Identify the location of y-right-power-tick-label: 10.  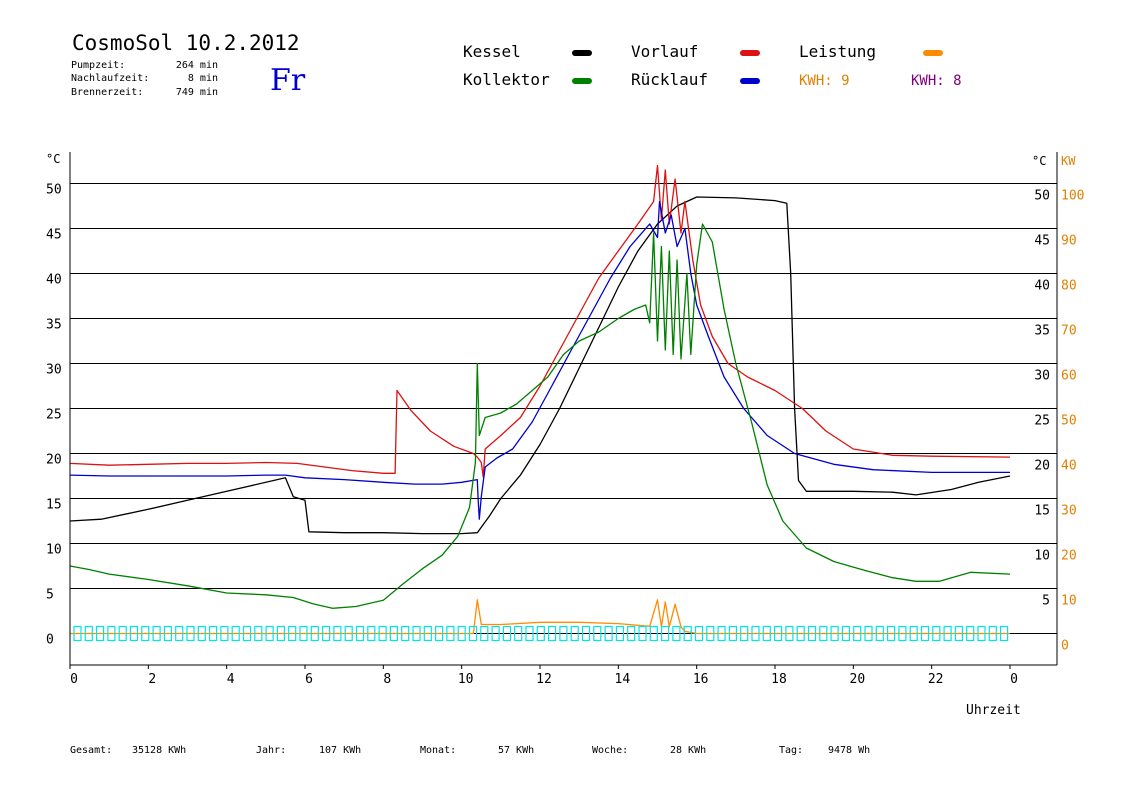
(1069, 601).